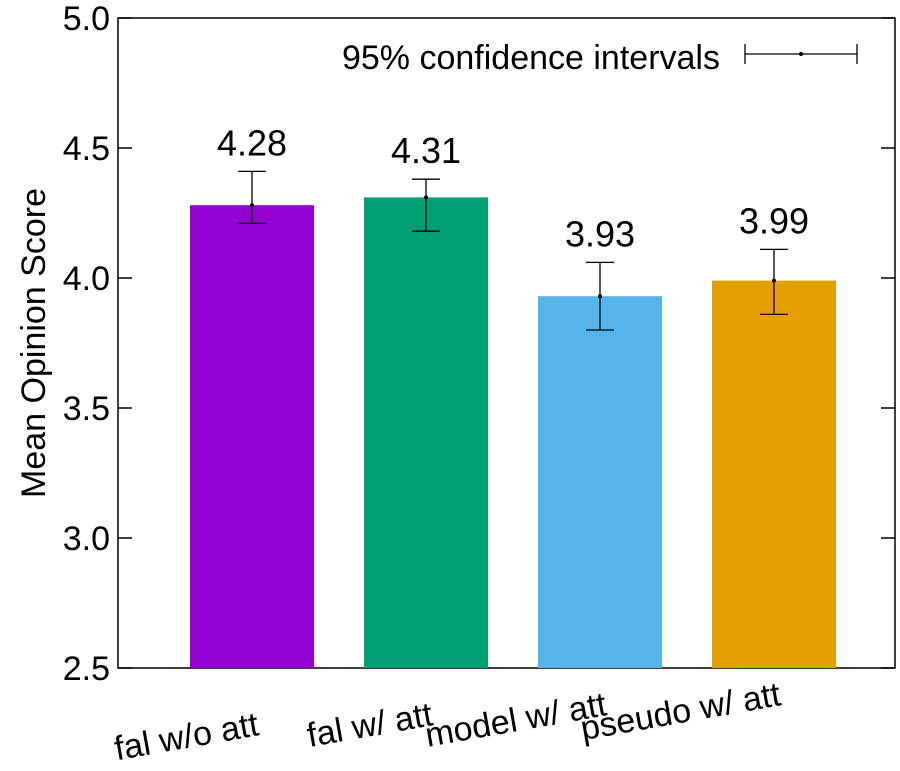 This screenshot has height=771, width=900. What do you see at coordinates (86, 279) in the screenshot?
I see `y-tick-label: 4.0` at bounding box center [86, 279].